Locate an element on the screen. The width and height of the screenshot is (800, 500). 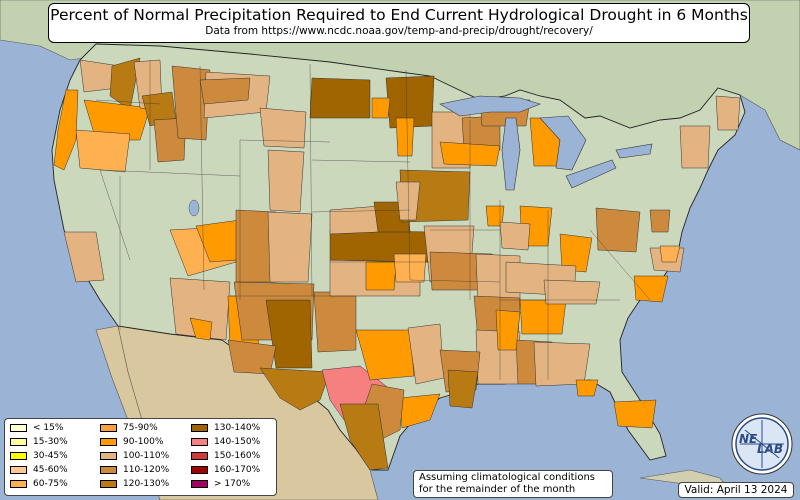
legend-item: 140-150% is located at coordinates (225, 442).